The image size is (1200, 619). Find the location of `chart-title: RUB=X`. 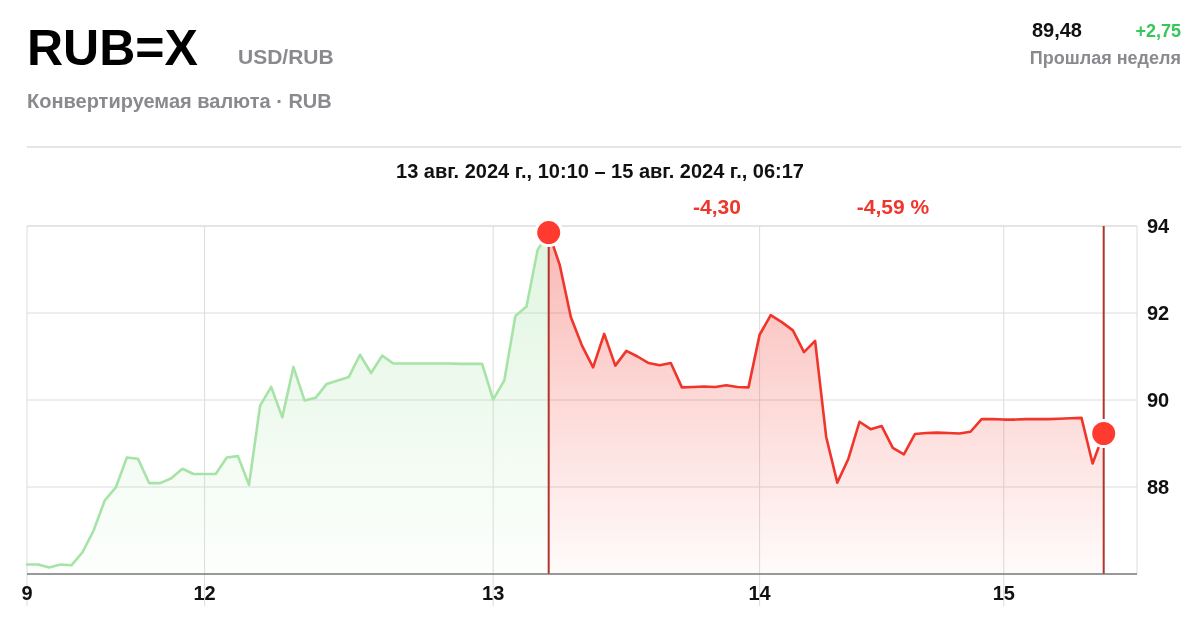

chart-title: RUB=X is located at coordinates (112, 48).